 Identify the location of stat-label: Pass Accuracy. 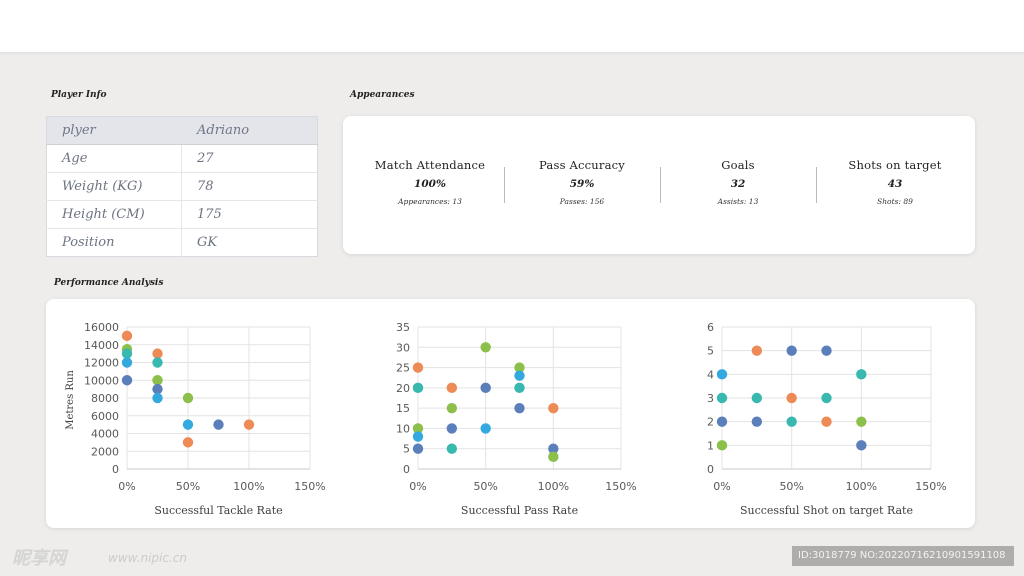
(582, 165).